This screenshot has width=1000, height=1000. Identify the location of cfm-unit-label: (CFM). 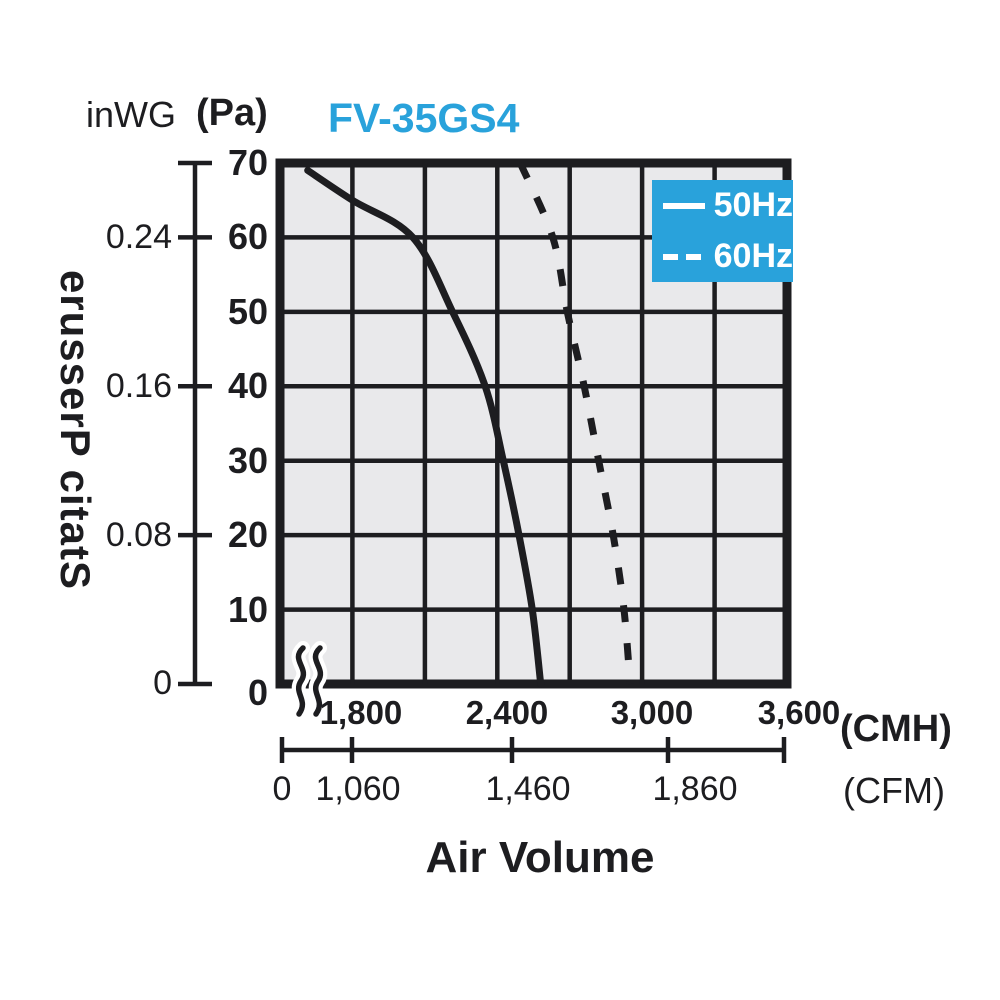
(894, 790).